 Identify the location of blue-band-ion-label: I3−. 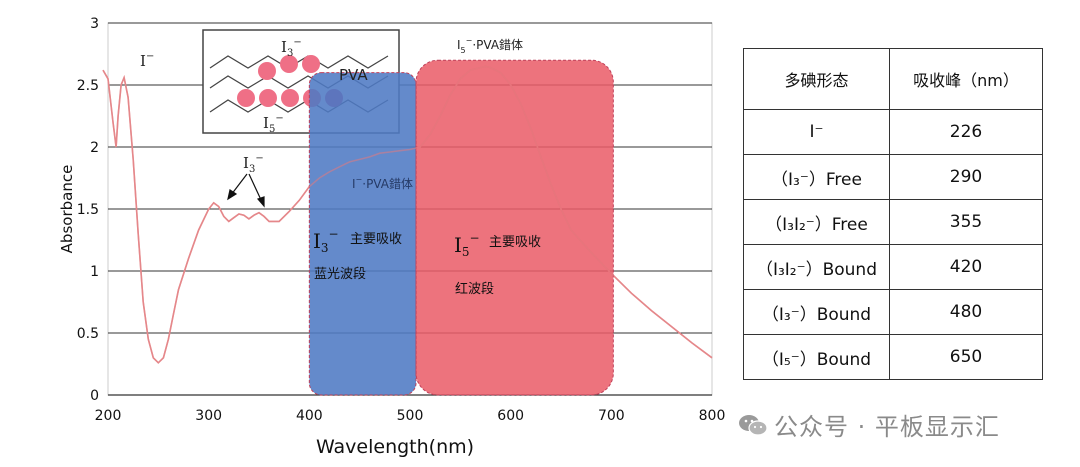
(326, 241).